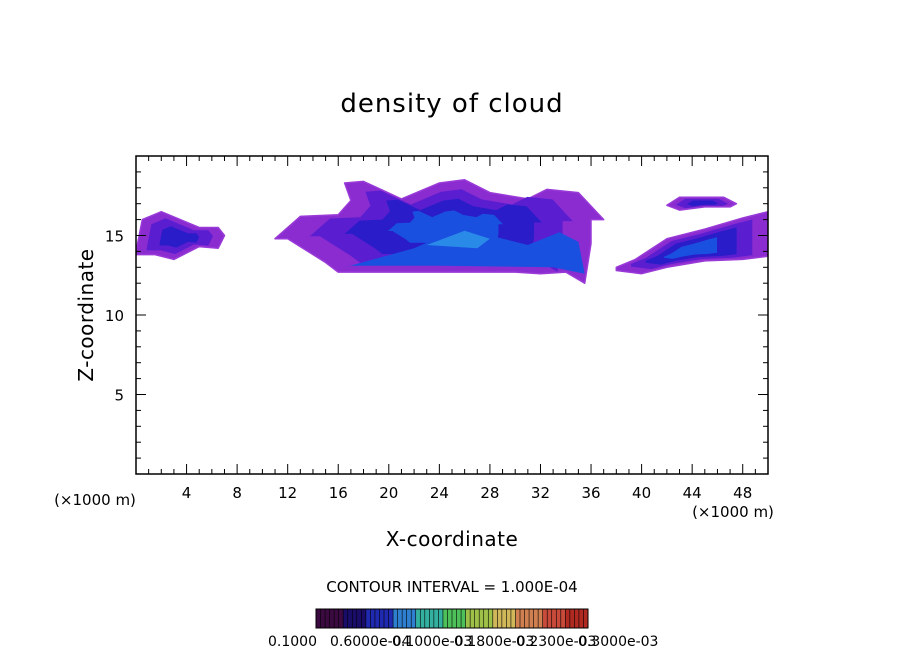 Image resolution: width=904 pixels, height=654 pixels. Describe the element at coordinates (338, 493) in the screenshot. I see `x-tick-label: 16` at that location.